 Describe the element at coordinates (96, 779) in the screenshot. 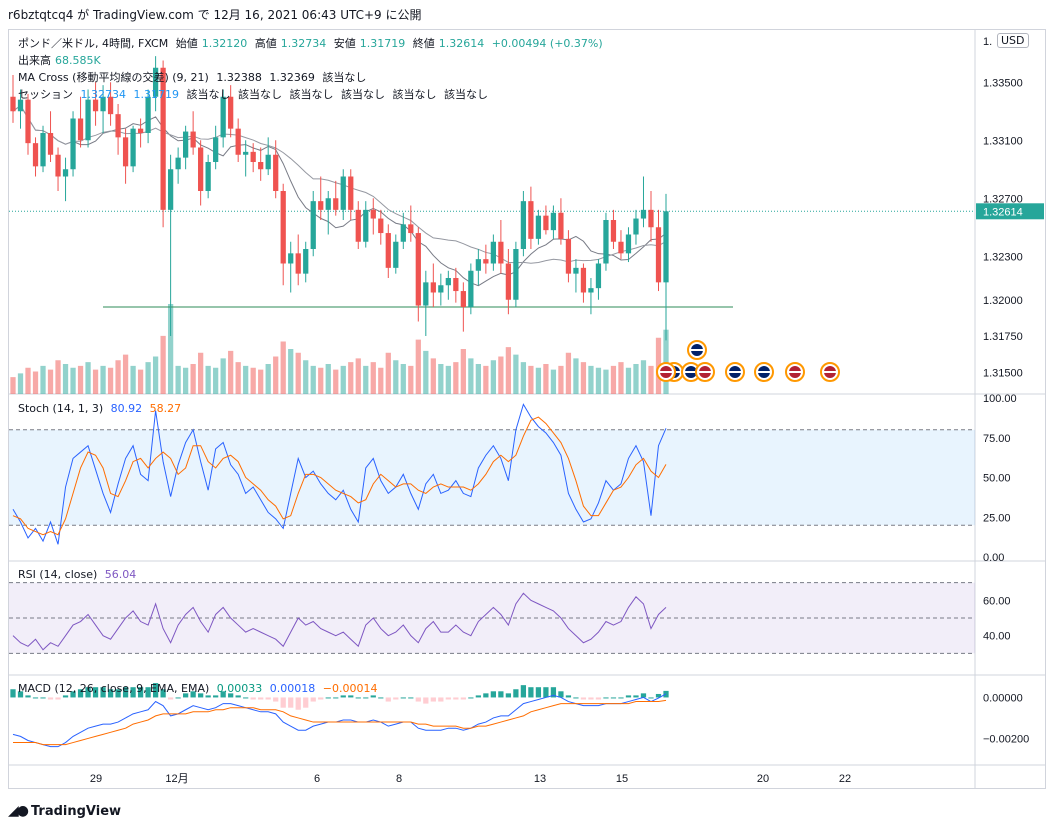

I see `time-tick-label: 29` at that location.